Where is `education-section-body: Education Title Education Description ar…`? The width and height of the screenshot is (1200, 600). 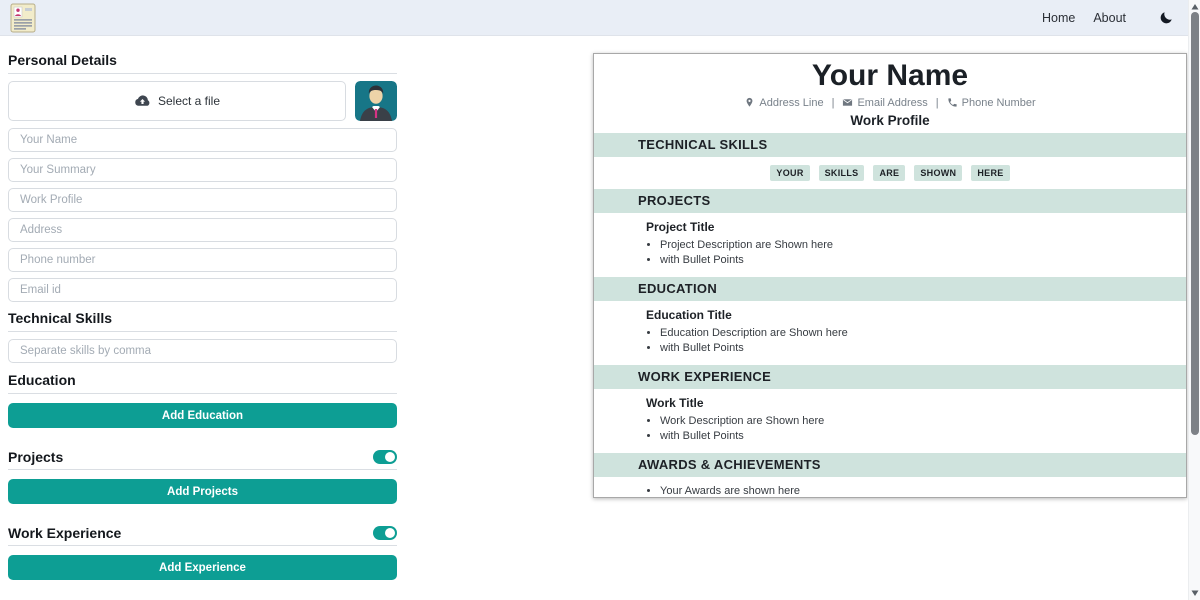 education-section-body: Education Title Education Description ar… is located at coordinates (890, 333).